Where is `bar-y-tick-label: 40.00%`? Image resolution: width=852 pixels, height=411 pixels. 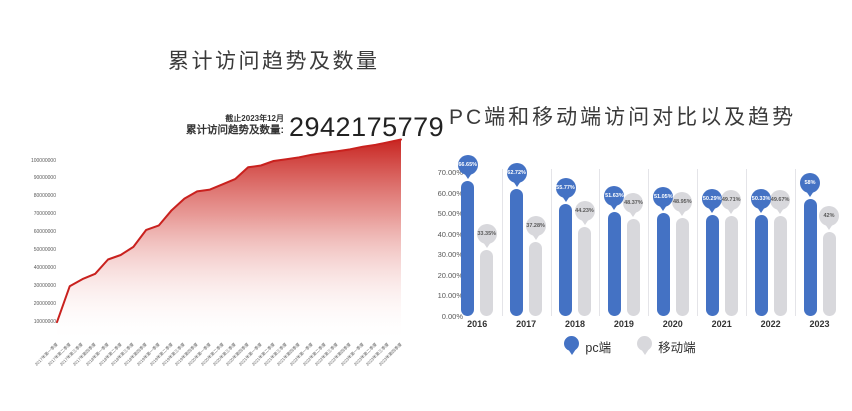
bar-y-tick-label: 40.00% is located at coordinates (450, 234).